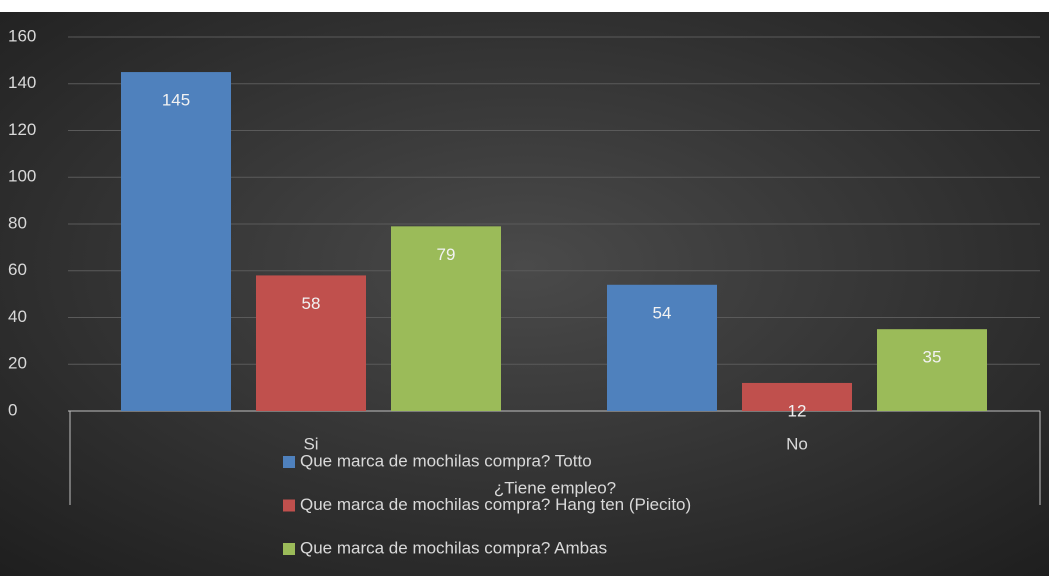  What do you see at coordinates (176, 100) in the screenshot?
I see `value-label: 145` at bounding box center [176, 100].